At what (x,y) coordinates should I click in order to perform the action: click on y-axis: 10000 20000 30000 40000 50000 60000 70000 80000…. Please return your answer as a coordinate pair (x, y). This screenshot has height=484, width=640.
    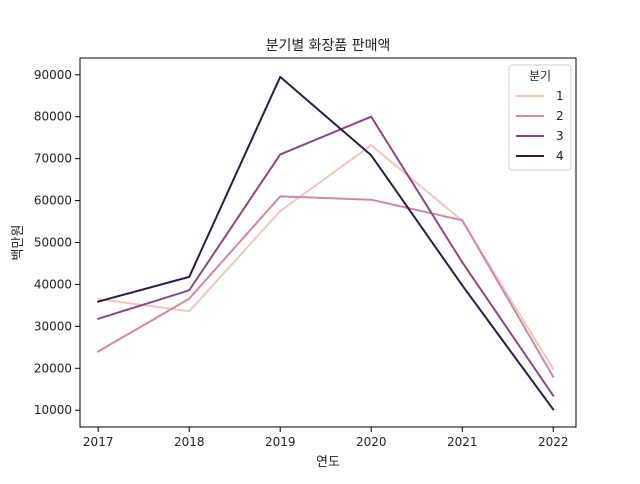
    Looking at the image, I should click on (57, 242).